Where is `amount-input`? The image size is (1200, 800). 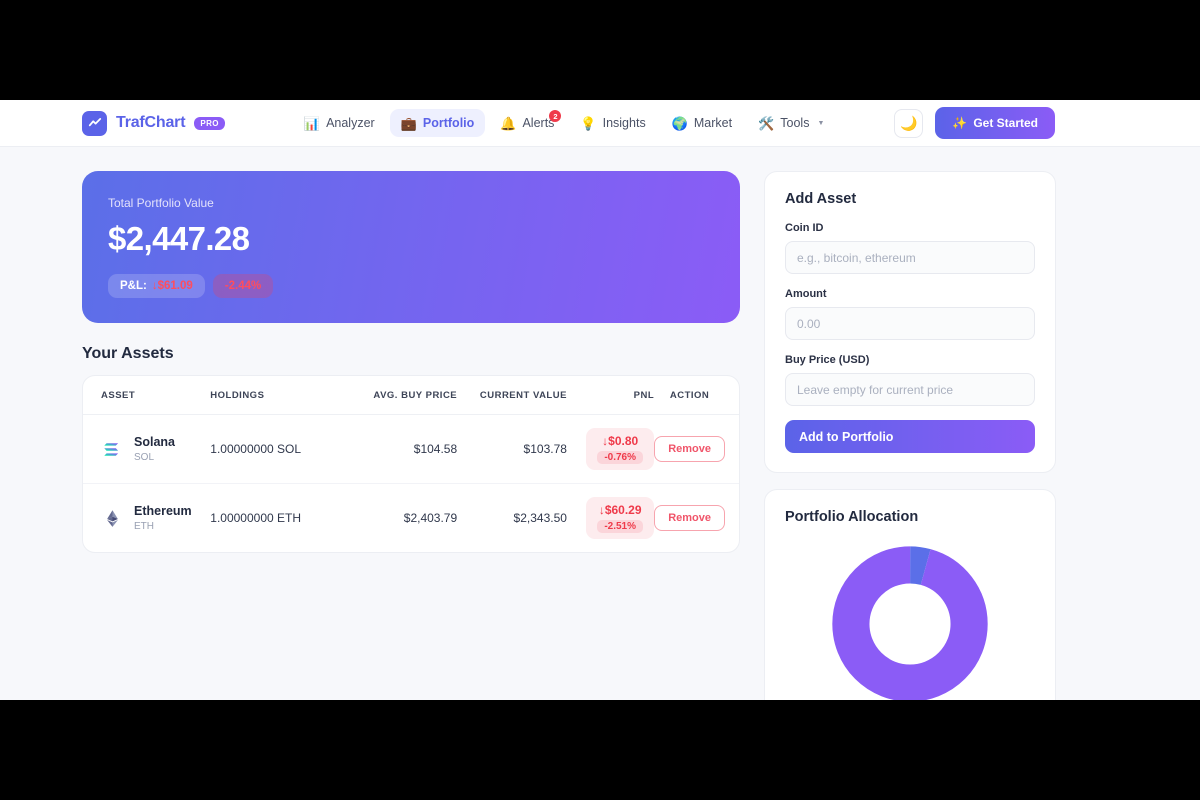
amount-input is located at coordinates (910, 323).